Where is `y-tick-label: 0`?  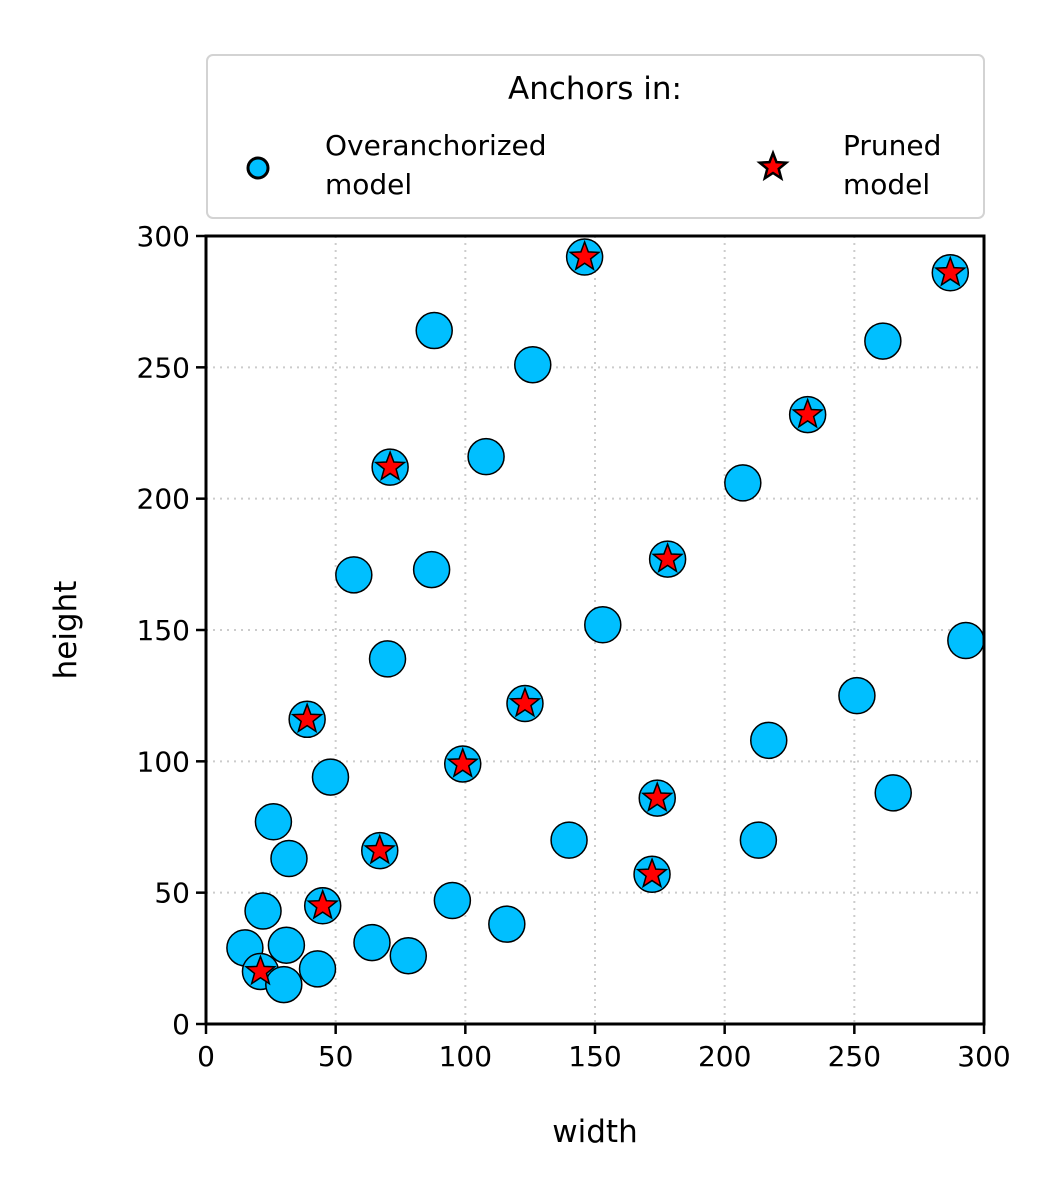 y-tick-label: 0 is located at coordinates (181, 1024).